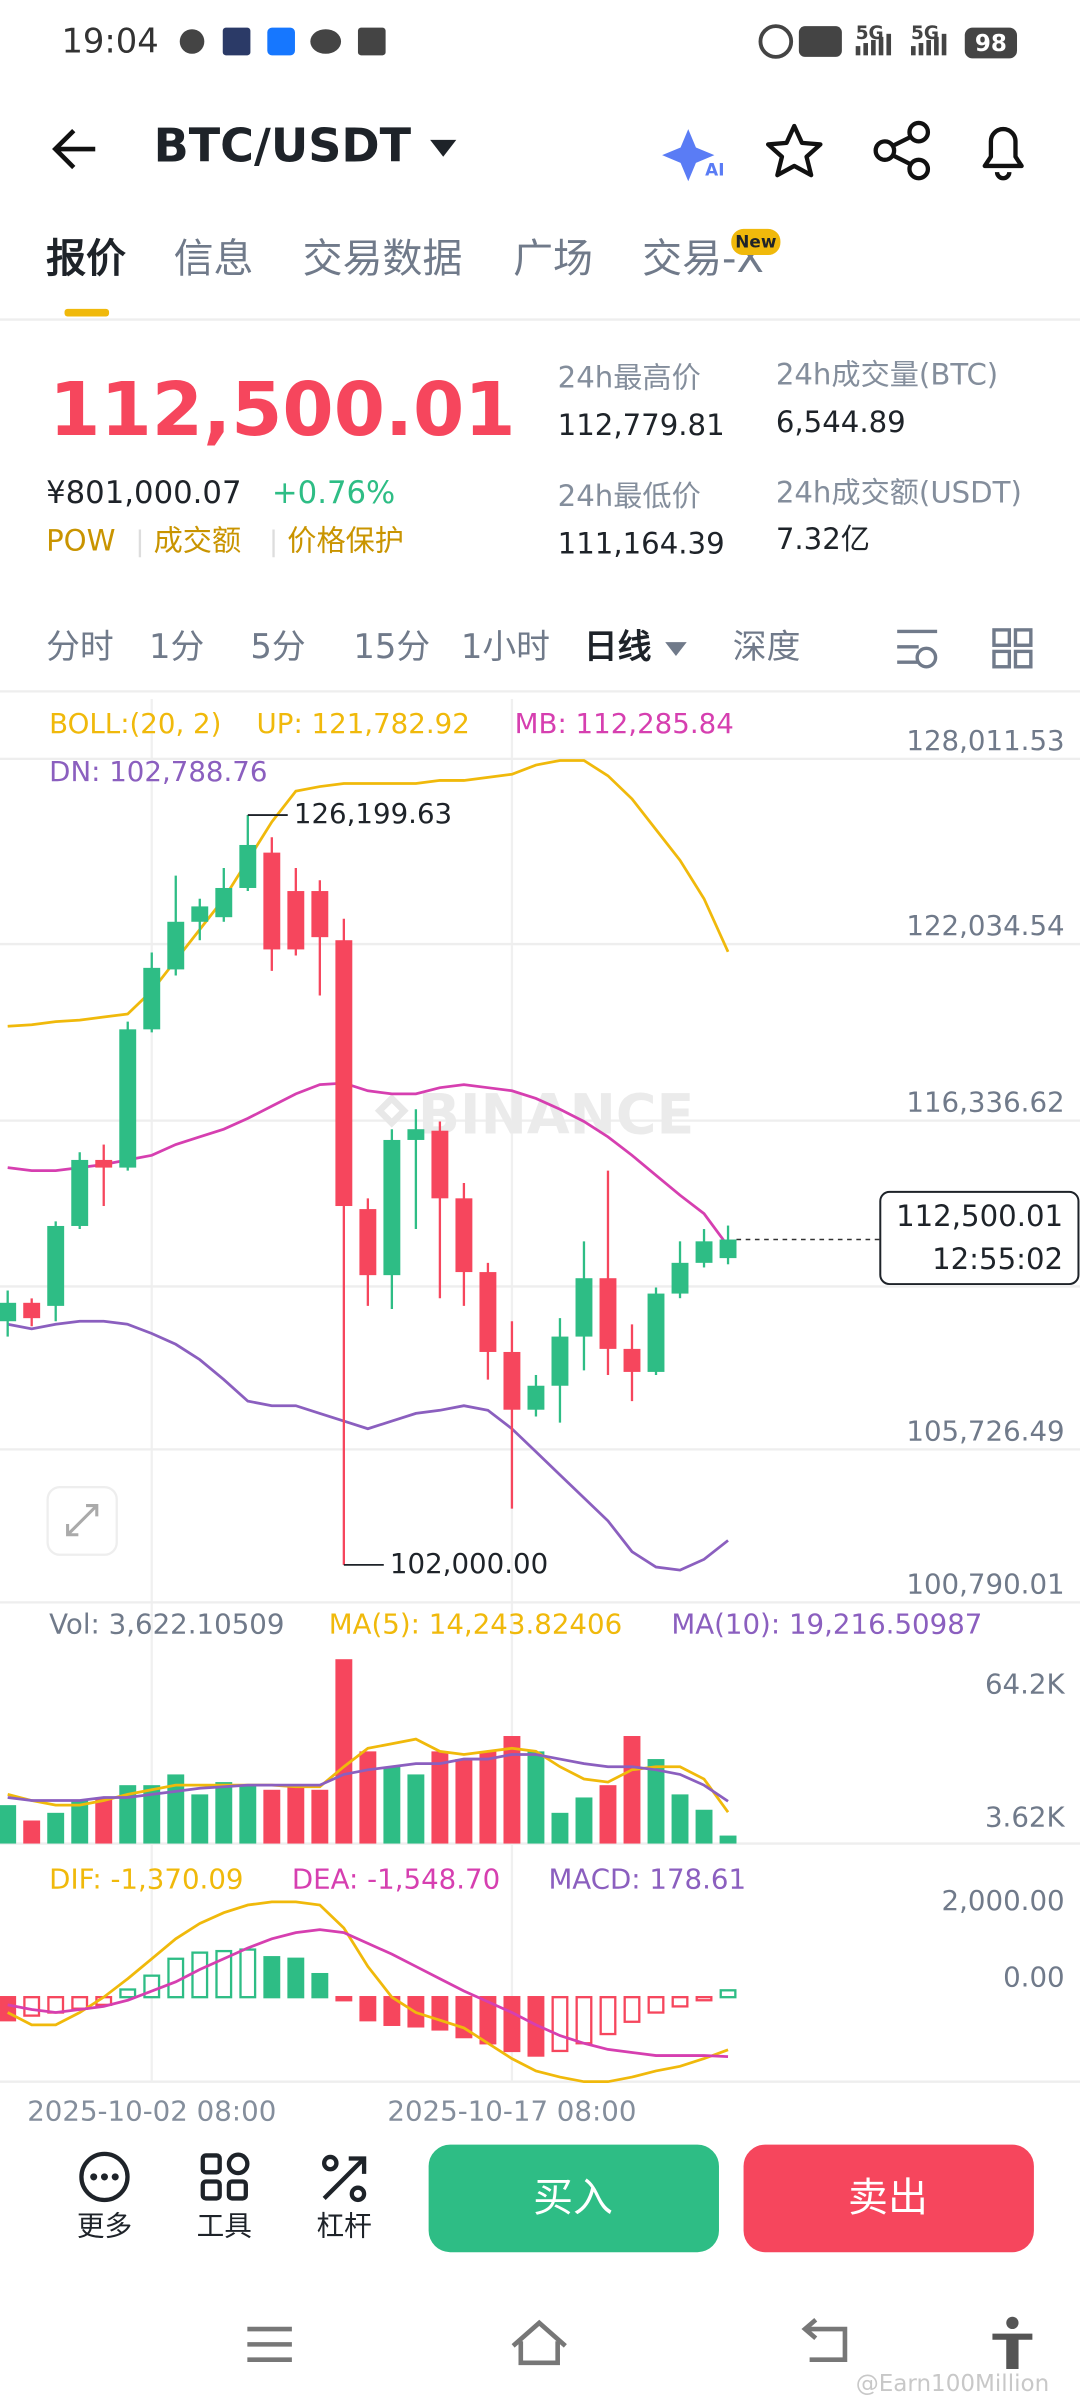 This screenshot has width=1080, height=2408. What do you see at coordinates (343, 2226) in the screenshot?
I see `action-label: 杠杆` at bounding box center [343, 2226].